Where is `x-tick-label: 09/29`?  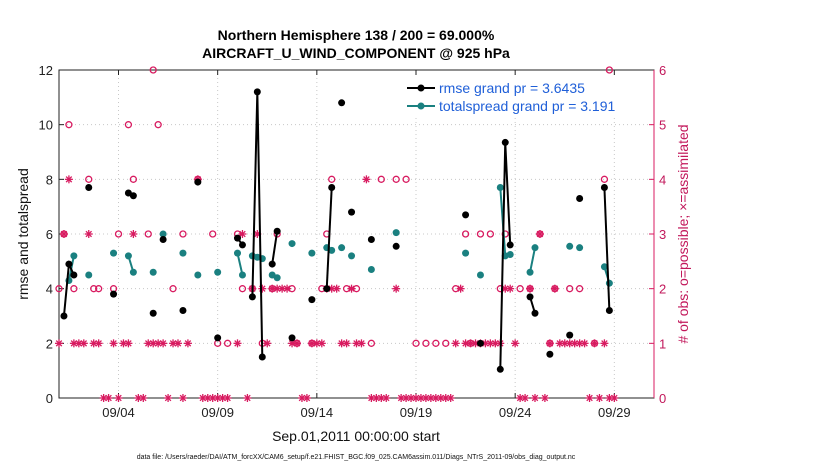
x-tick-label: 09/29 is located at coordinates (614, 412).